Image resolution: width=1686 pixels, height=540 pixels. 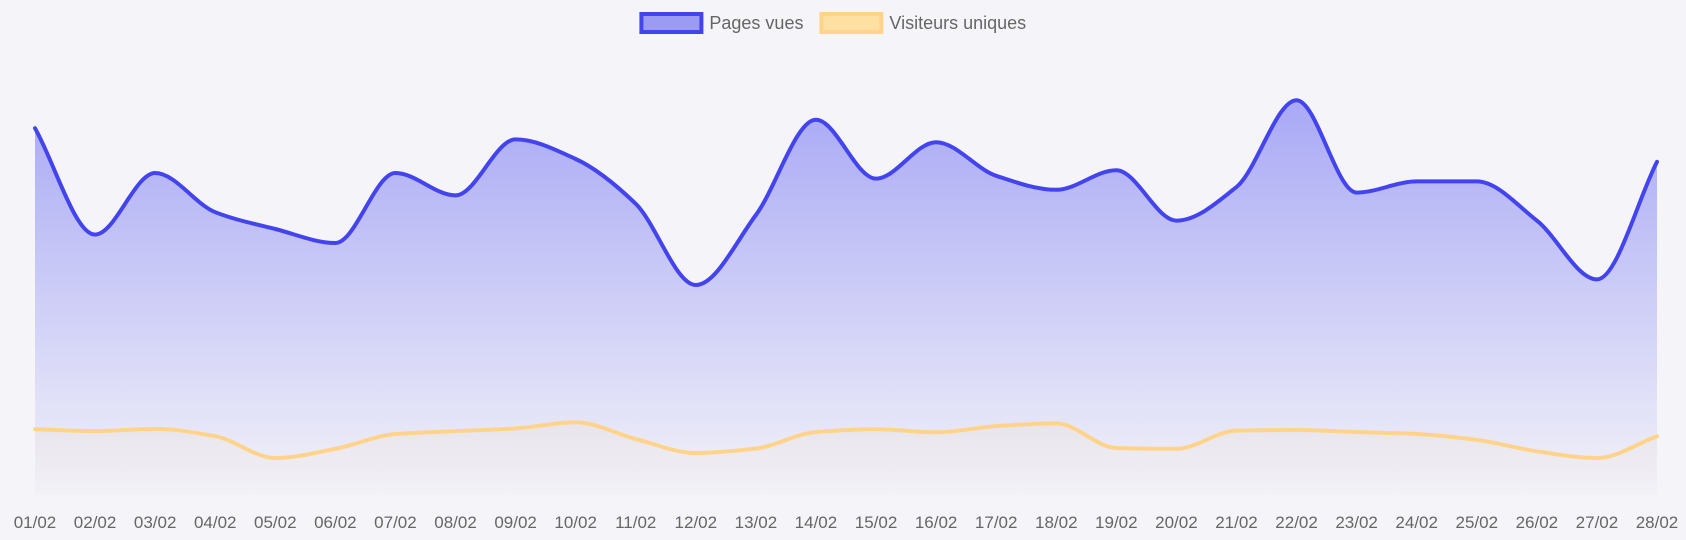 What do you see at coordinates (756, 522) in the screenshot?
I see `x-tick-label: 13/02` at bounding box center [756, 522].